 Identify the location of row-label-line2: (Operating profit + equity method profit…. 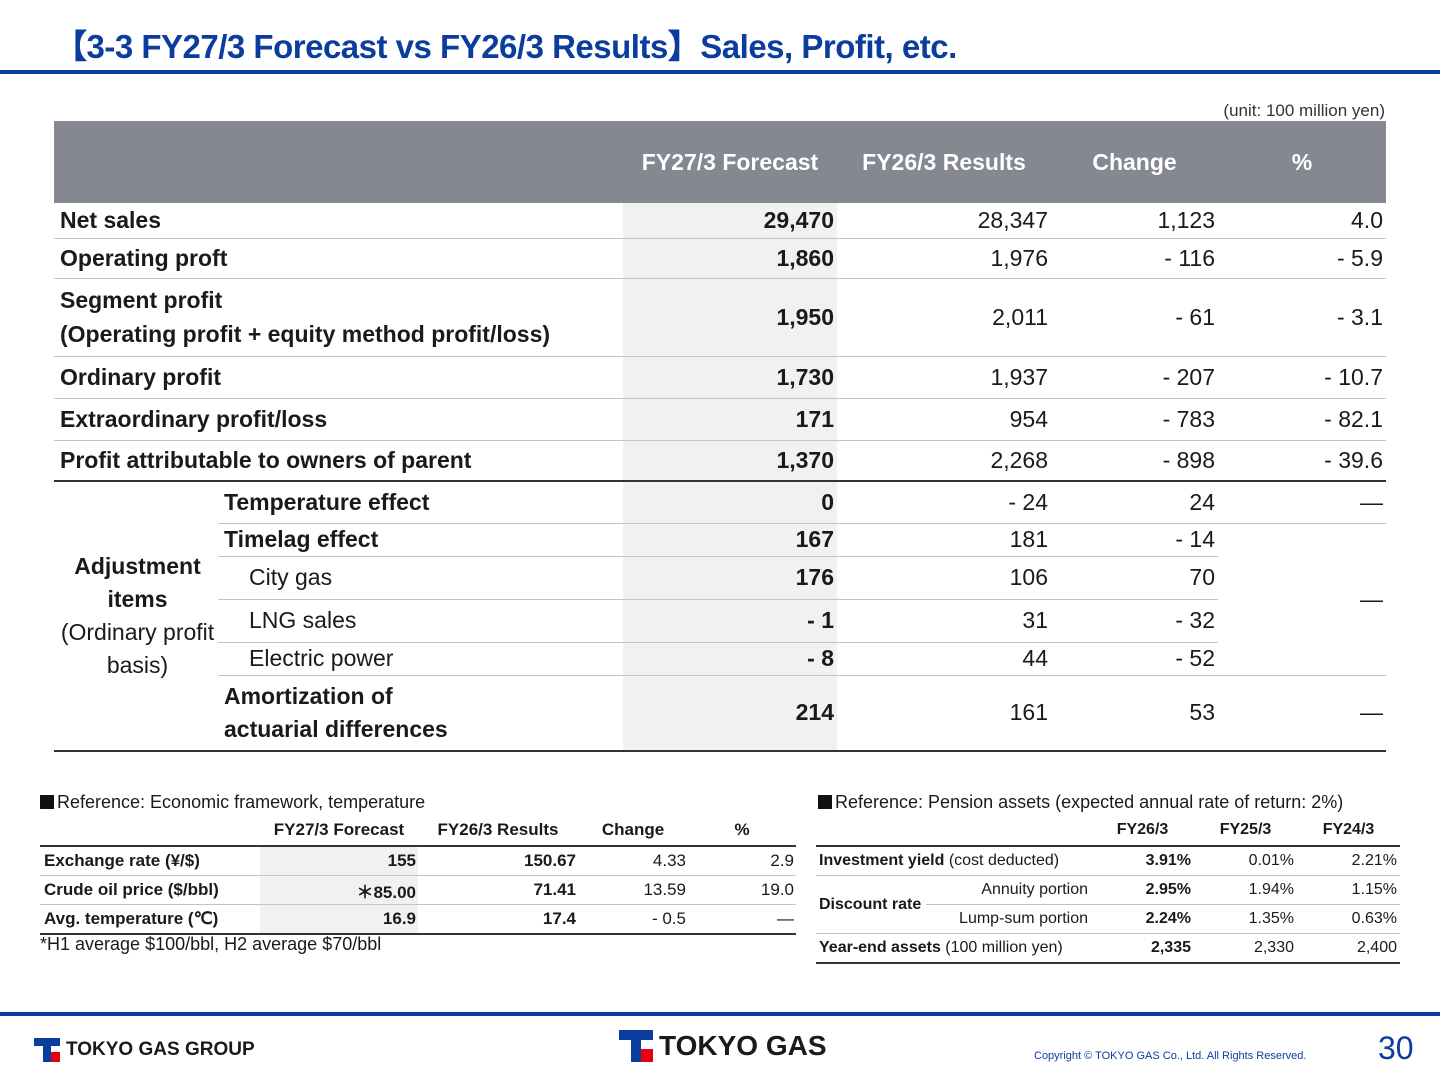
(305, 334).